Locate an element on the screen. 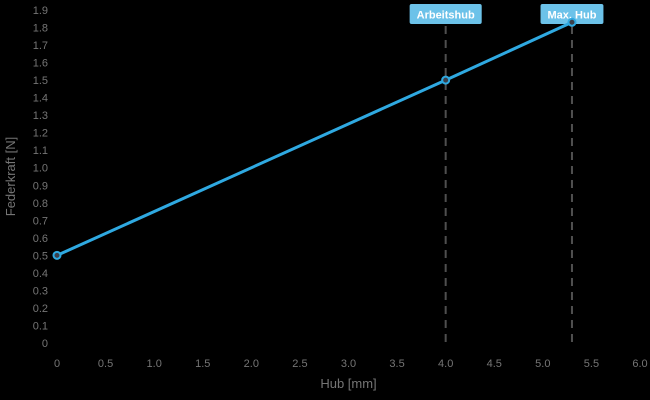 The image size is (650, 400). x-tick-label: 0 is located at coordinates (57, 364).